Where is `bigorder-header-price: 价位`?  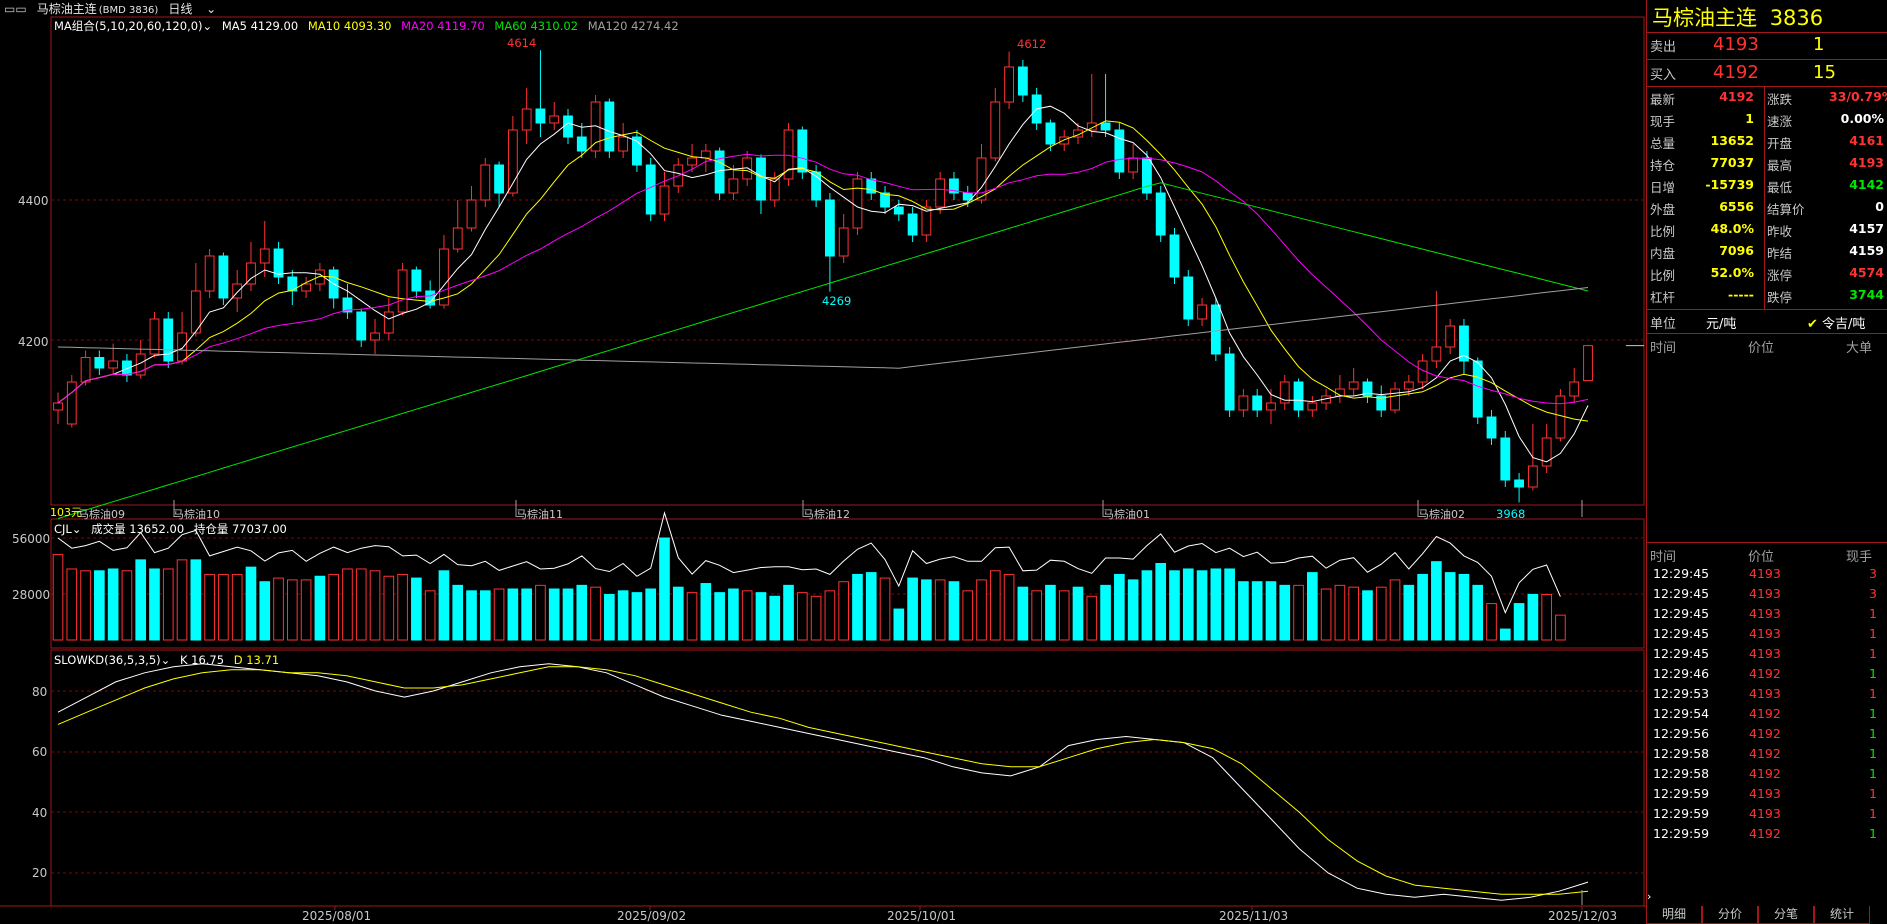
bigorder-header-price: 价位 is located at coordinates (1761, 346).